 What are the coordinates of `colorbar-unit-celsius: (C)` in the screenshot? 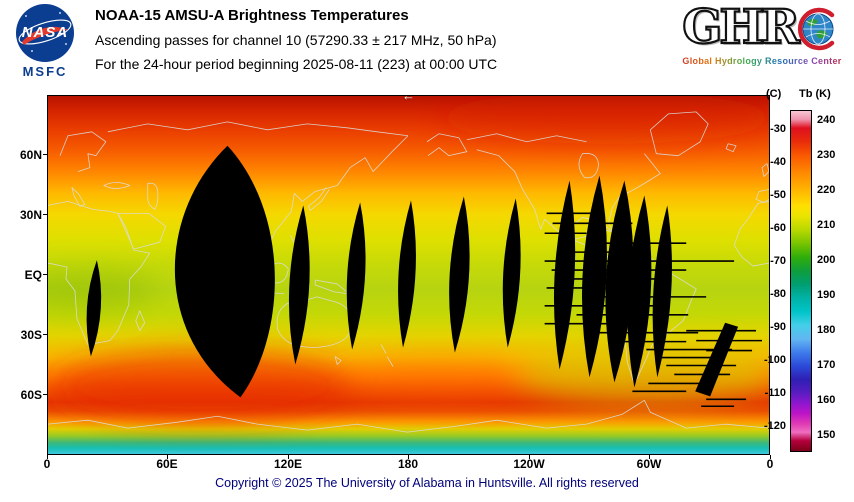 It's located at (774, 94).